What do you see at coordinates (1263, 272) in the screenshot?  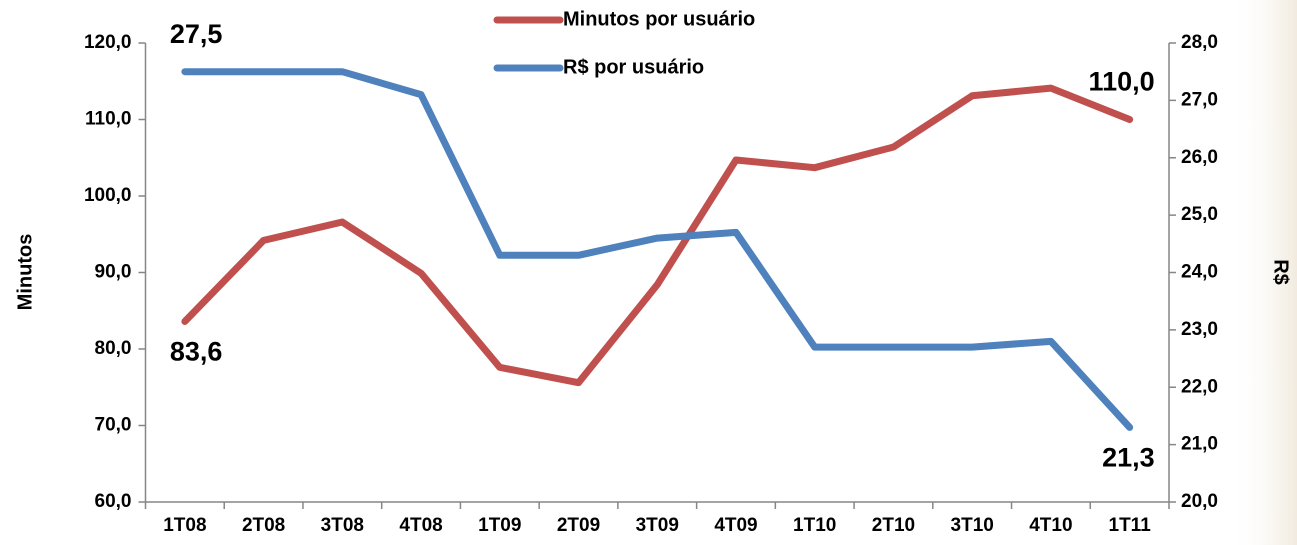 I see `background-decoration` at bounding box center [1263, 272].